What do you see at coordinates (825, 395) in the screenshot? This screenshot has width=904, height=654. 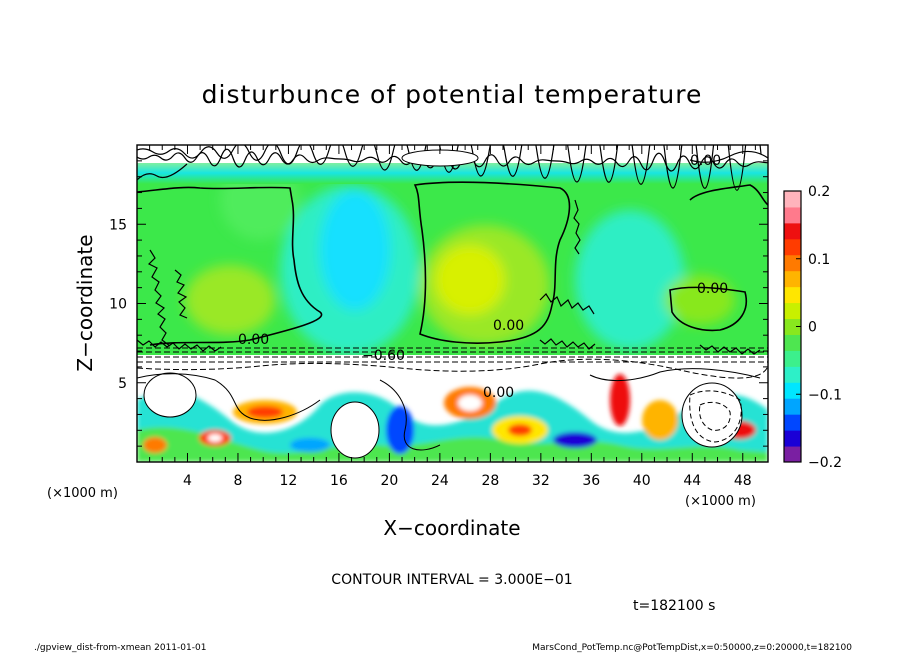 I see `colorbar-tick-label: −0.1` at bounding box center [825, 395].